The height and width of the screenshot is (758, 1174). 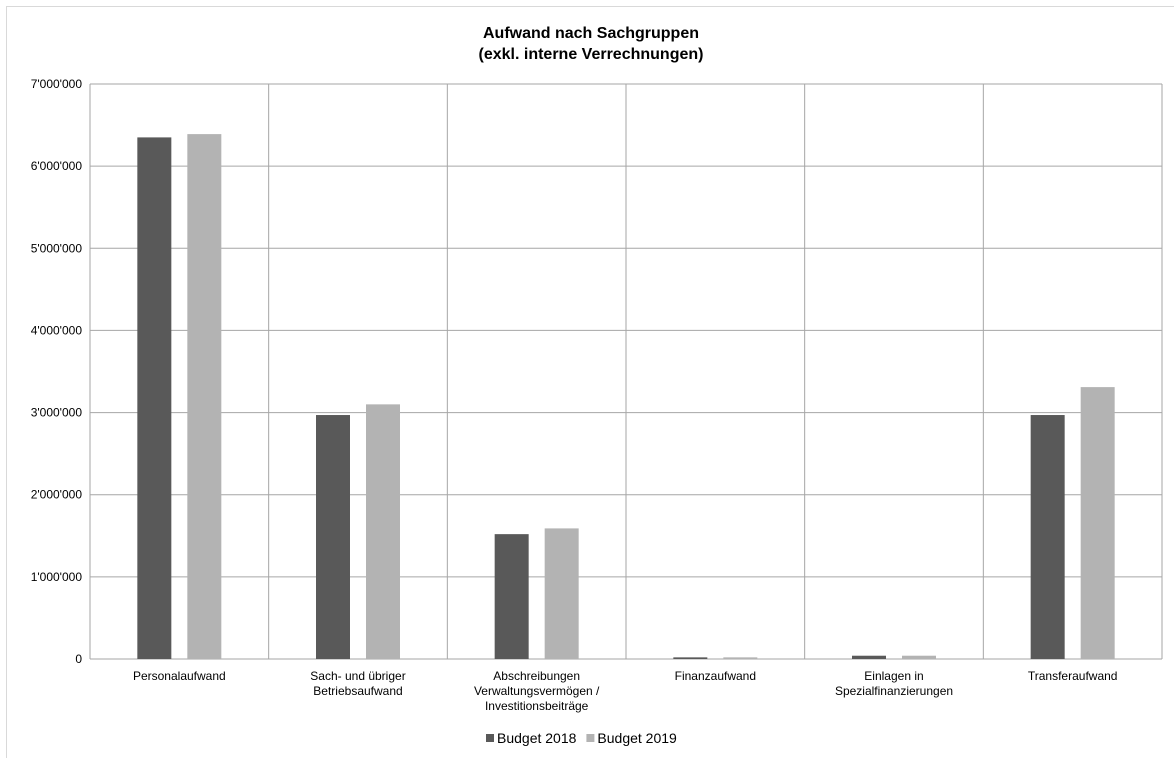 I want to click on y-tick-label: 0, so click(x=78, y=659).